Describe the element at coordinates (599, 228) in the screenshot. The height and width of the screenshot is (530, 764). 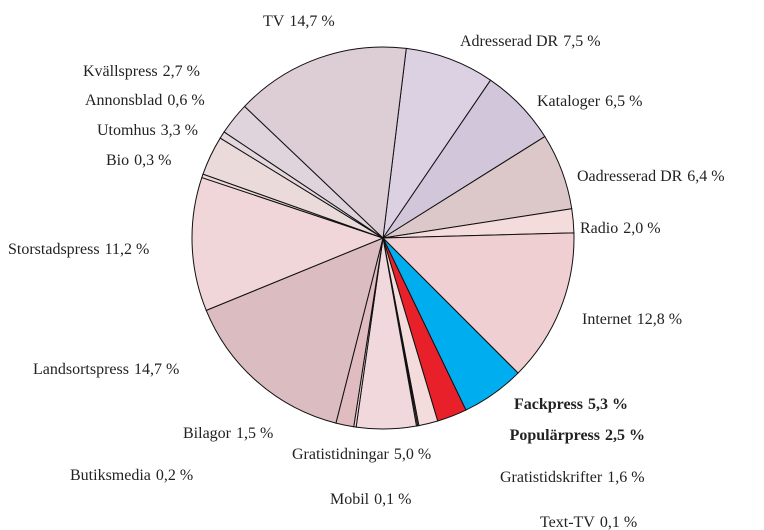
I see `category-name: Radio` at that location.